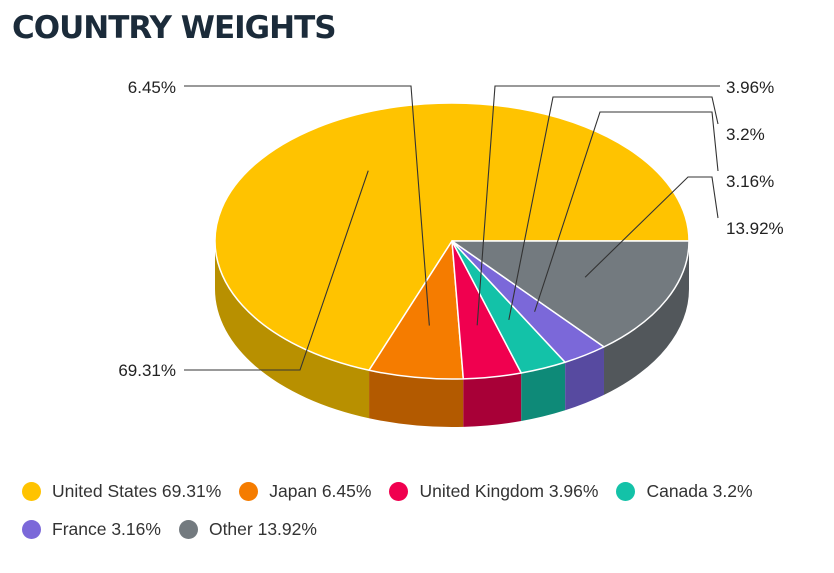 The image size is (834, 573). What do you see at coordinates (249, 491) in the screenshot?
I see `legend-swatch-japan` at bounding box center [249, 491].